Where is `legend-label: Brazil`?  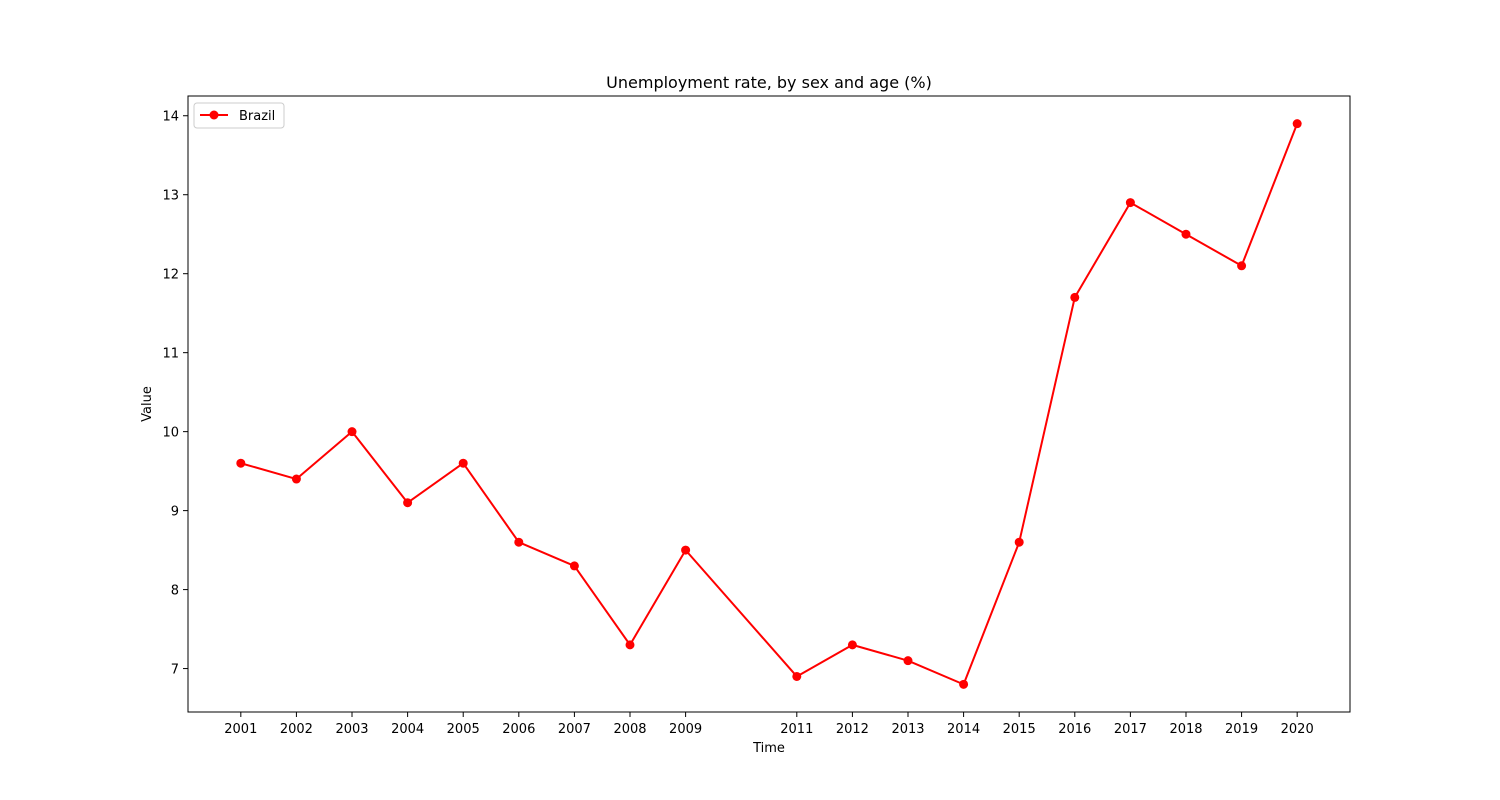
legend-label: Brazil is located at coordinates (257, 116).